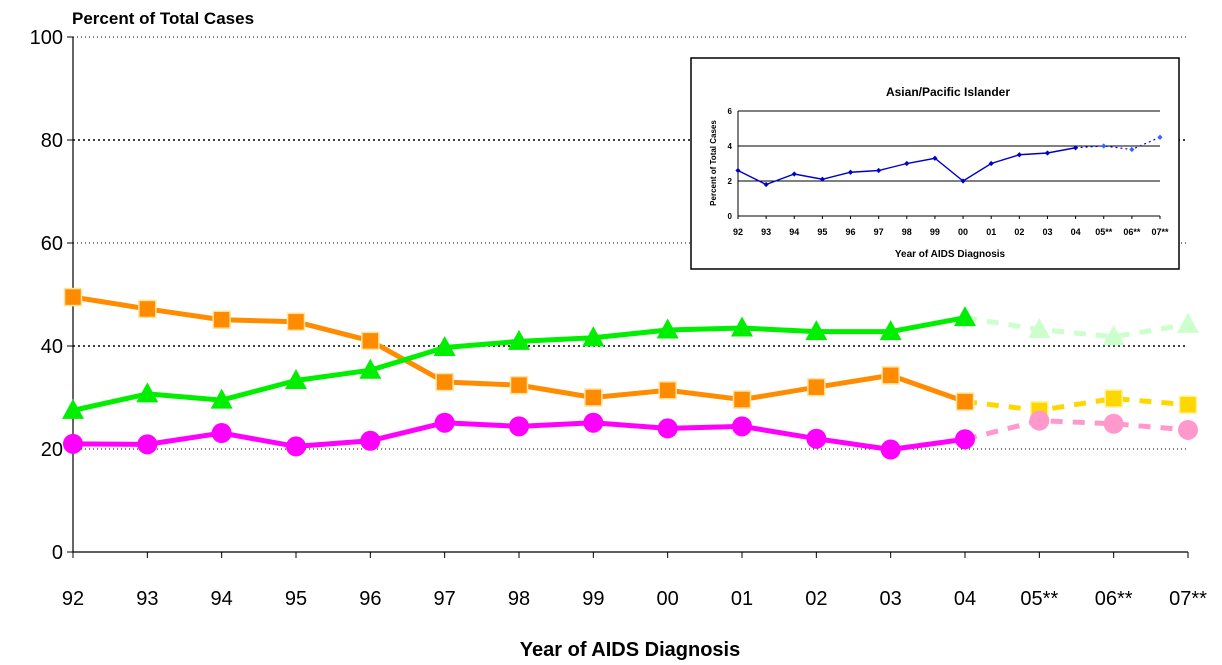  What do you see at coordinates (742, 599) in the screenshot?
I see `x-tick-label: 01` at bounding box center [742, 599].